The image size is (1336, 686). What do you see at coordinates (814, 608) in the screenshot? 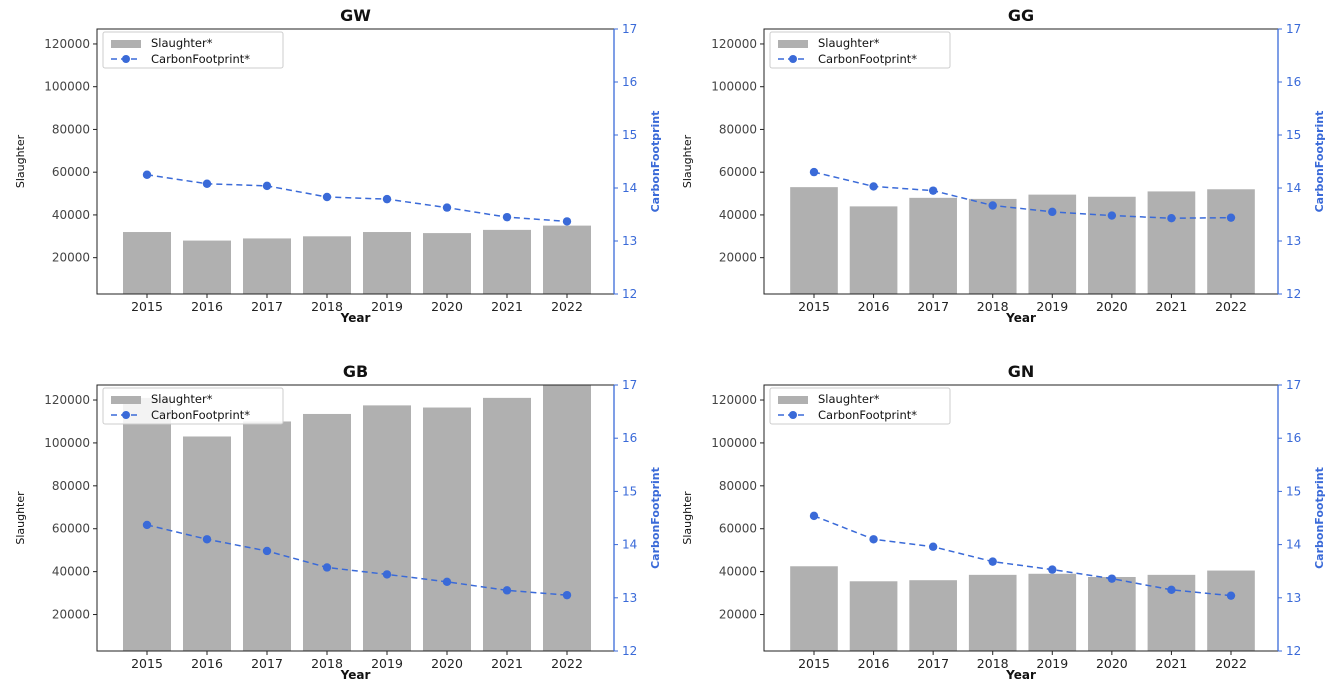
I see `bar-gn-2015` at bounding box center [814, 608].